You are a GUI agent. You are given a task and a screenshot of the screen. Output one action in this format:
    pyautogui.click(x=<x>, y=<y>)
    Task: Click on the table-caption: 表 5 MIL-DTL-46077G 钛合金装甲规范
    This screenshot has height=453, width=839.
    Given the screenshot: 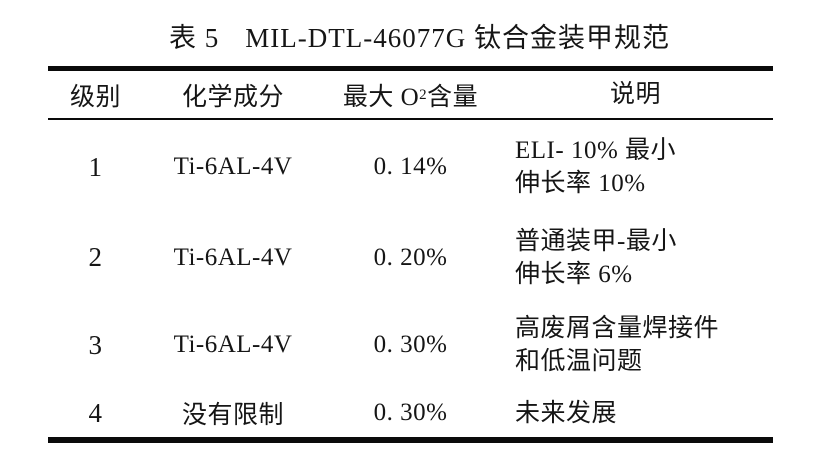 What is the action you would take?
    pyautogui.click(x=419, y=35)
    